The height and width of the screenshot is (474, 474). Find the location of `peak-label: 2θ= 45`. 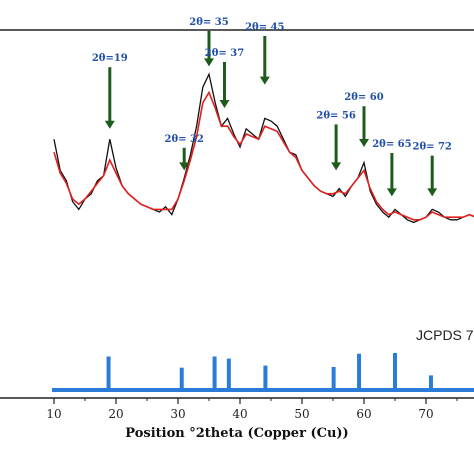

peak-label: 2θ= 45 is located at coordinates (264, 27).